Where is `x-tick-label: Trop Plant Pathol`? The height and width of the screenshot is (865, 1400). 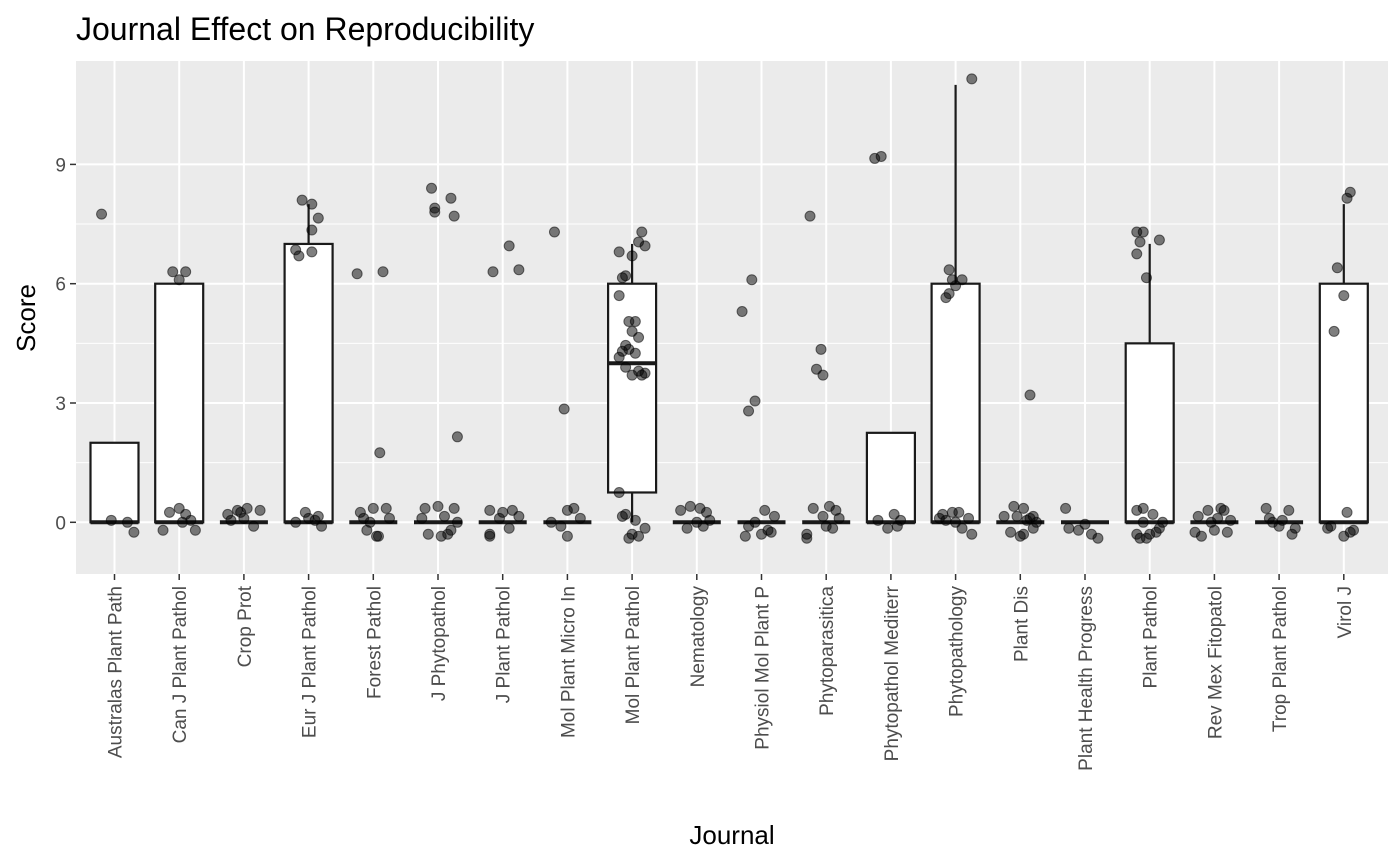 x-tick-label: Trop Plant Pathol is located at coordinates (1280, 659).